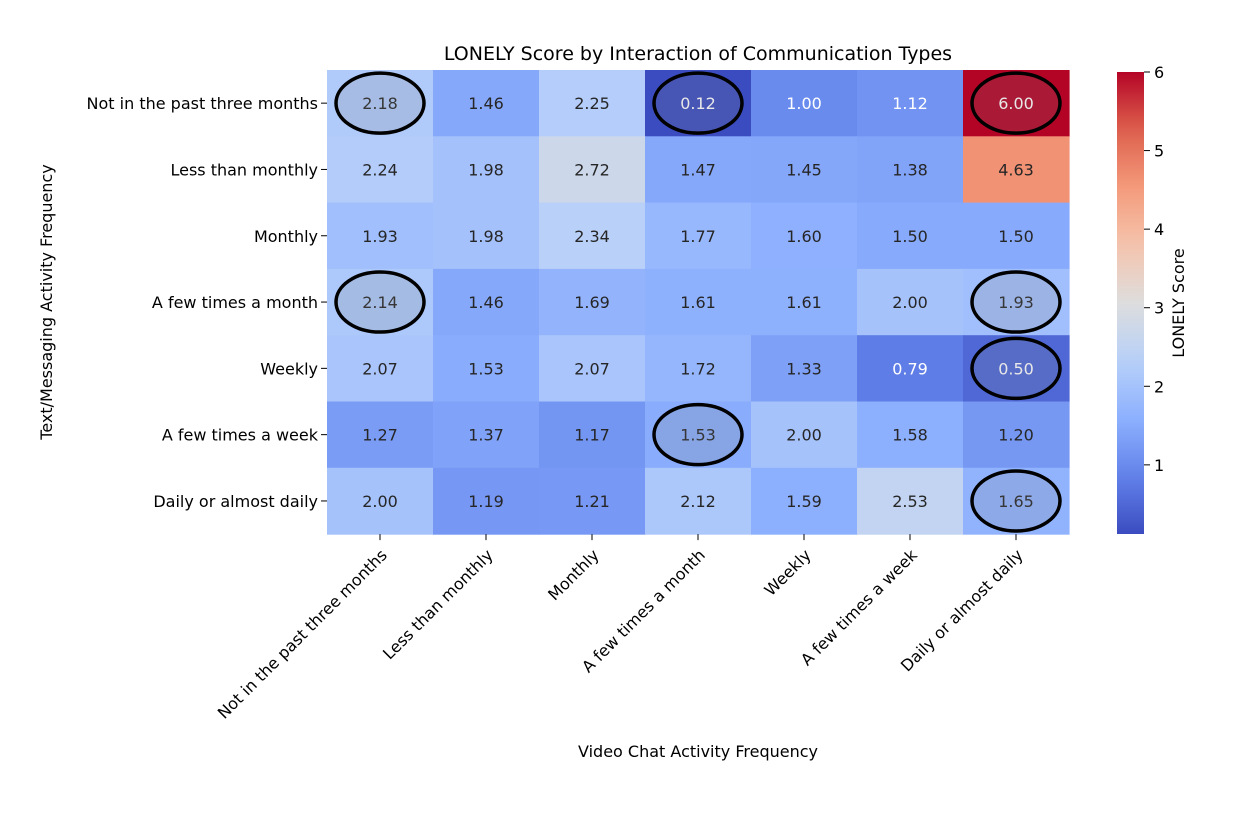  Describe the element at coordinates (859, 607) in the screenshot. I see `x-tick-label: A few times a week` at that location.